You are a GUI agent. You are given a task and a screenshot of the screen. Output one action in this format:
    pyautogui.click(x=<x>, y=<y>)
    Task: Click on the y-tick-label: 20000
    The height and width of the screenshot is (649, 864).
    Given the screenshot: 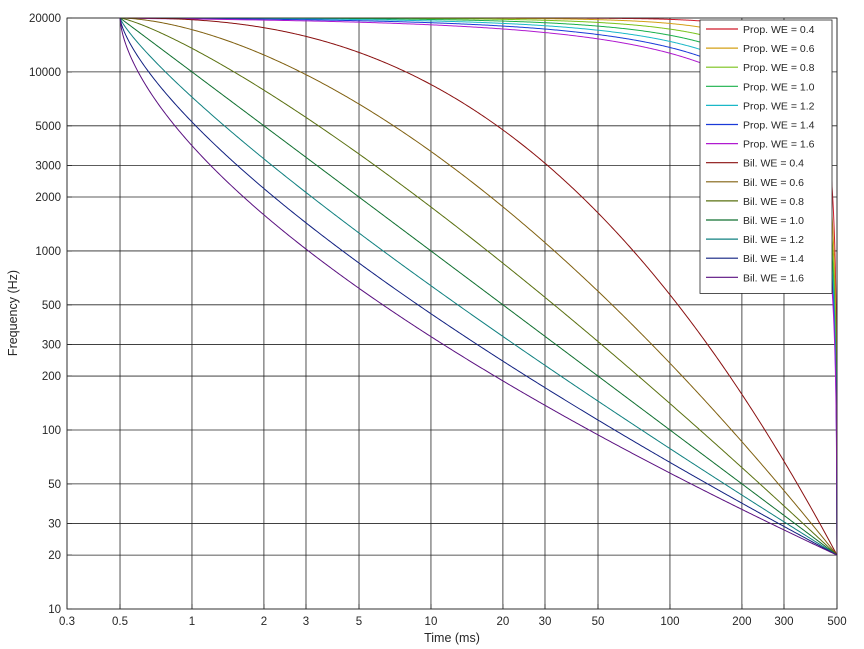 What is the action you would take?
    pyautogui.click(x=45, y=19)
    